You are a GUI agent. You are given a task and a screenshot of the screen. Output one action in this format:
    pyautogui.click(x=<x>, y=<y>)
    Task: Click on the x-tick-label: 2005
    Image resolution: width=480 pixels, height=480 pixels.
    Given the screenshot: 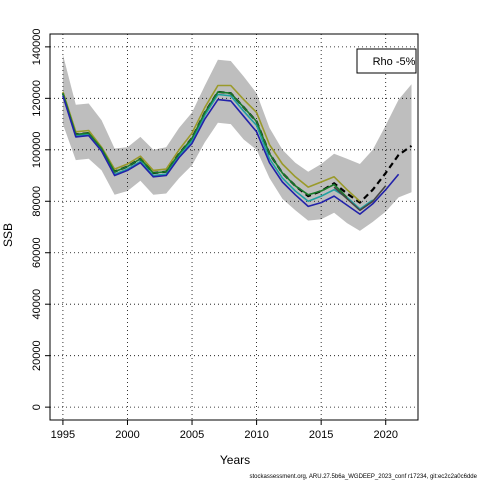 What is the action you would take?
    pyautogui.click(x=192, y=435)
    